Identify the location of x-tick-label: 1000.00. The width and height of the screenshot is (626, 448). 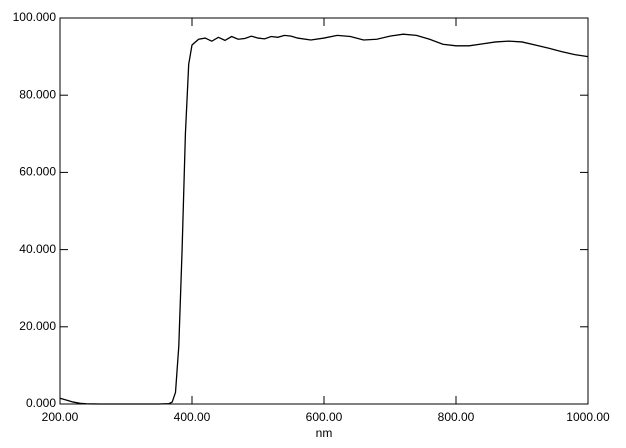
(588, 417).